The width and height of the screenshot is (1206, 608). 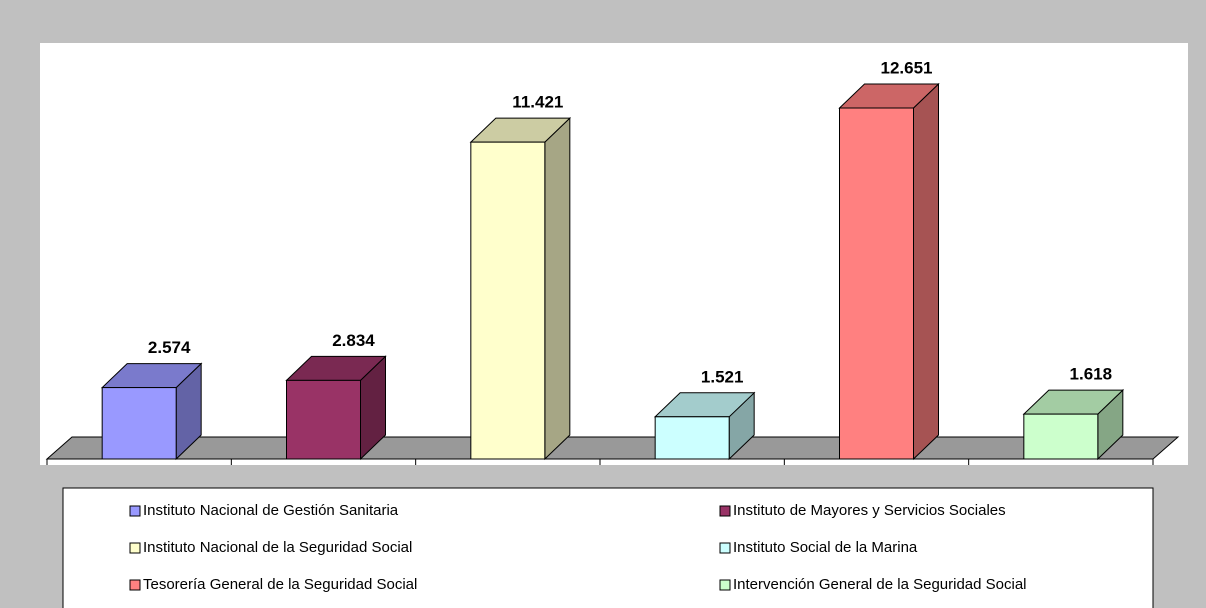 I want to click on legend-label: Tesorería General de la Seguridad Social, so click(x=280, y=584).